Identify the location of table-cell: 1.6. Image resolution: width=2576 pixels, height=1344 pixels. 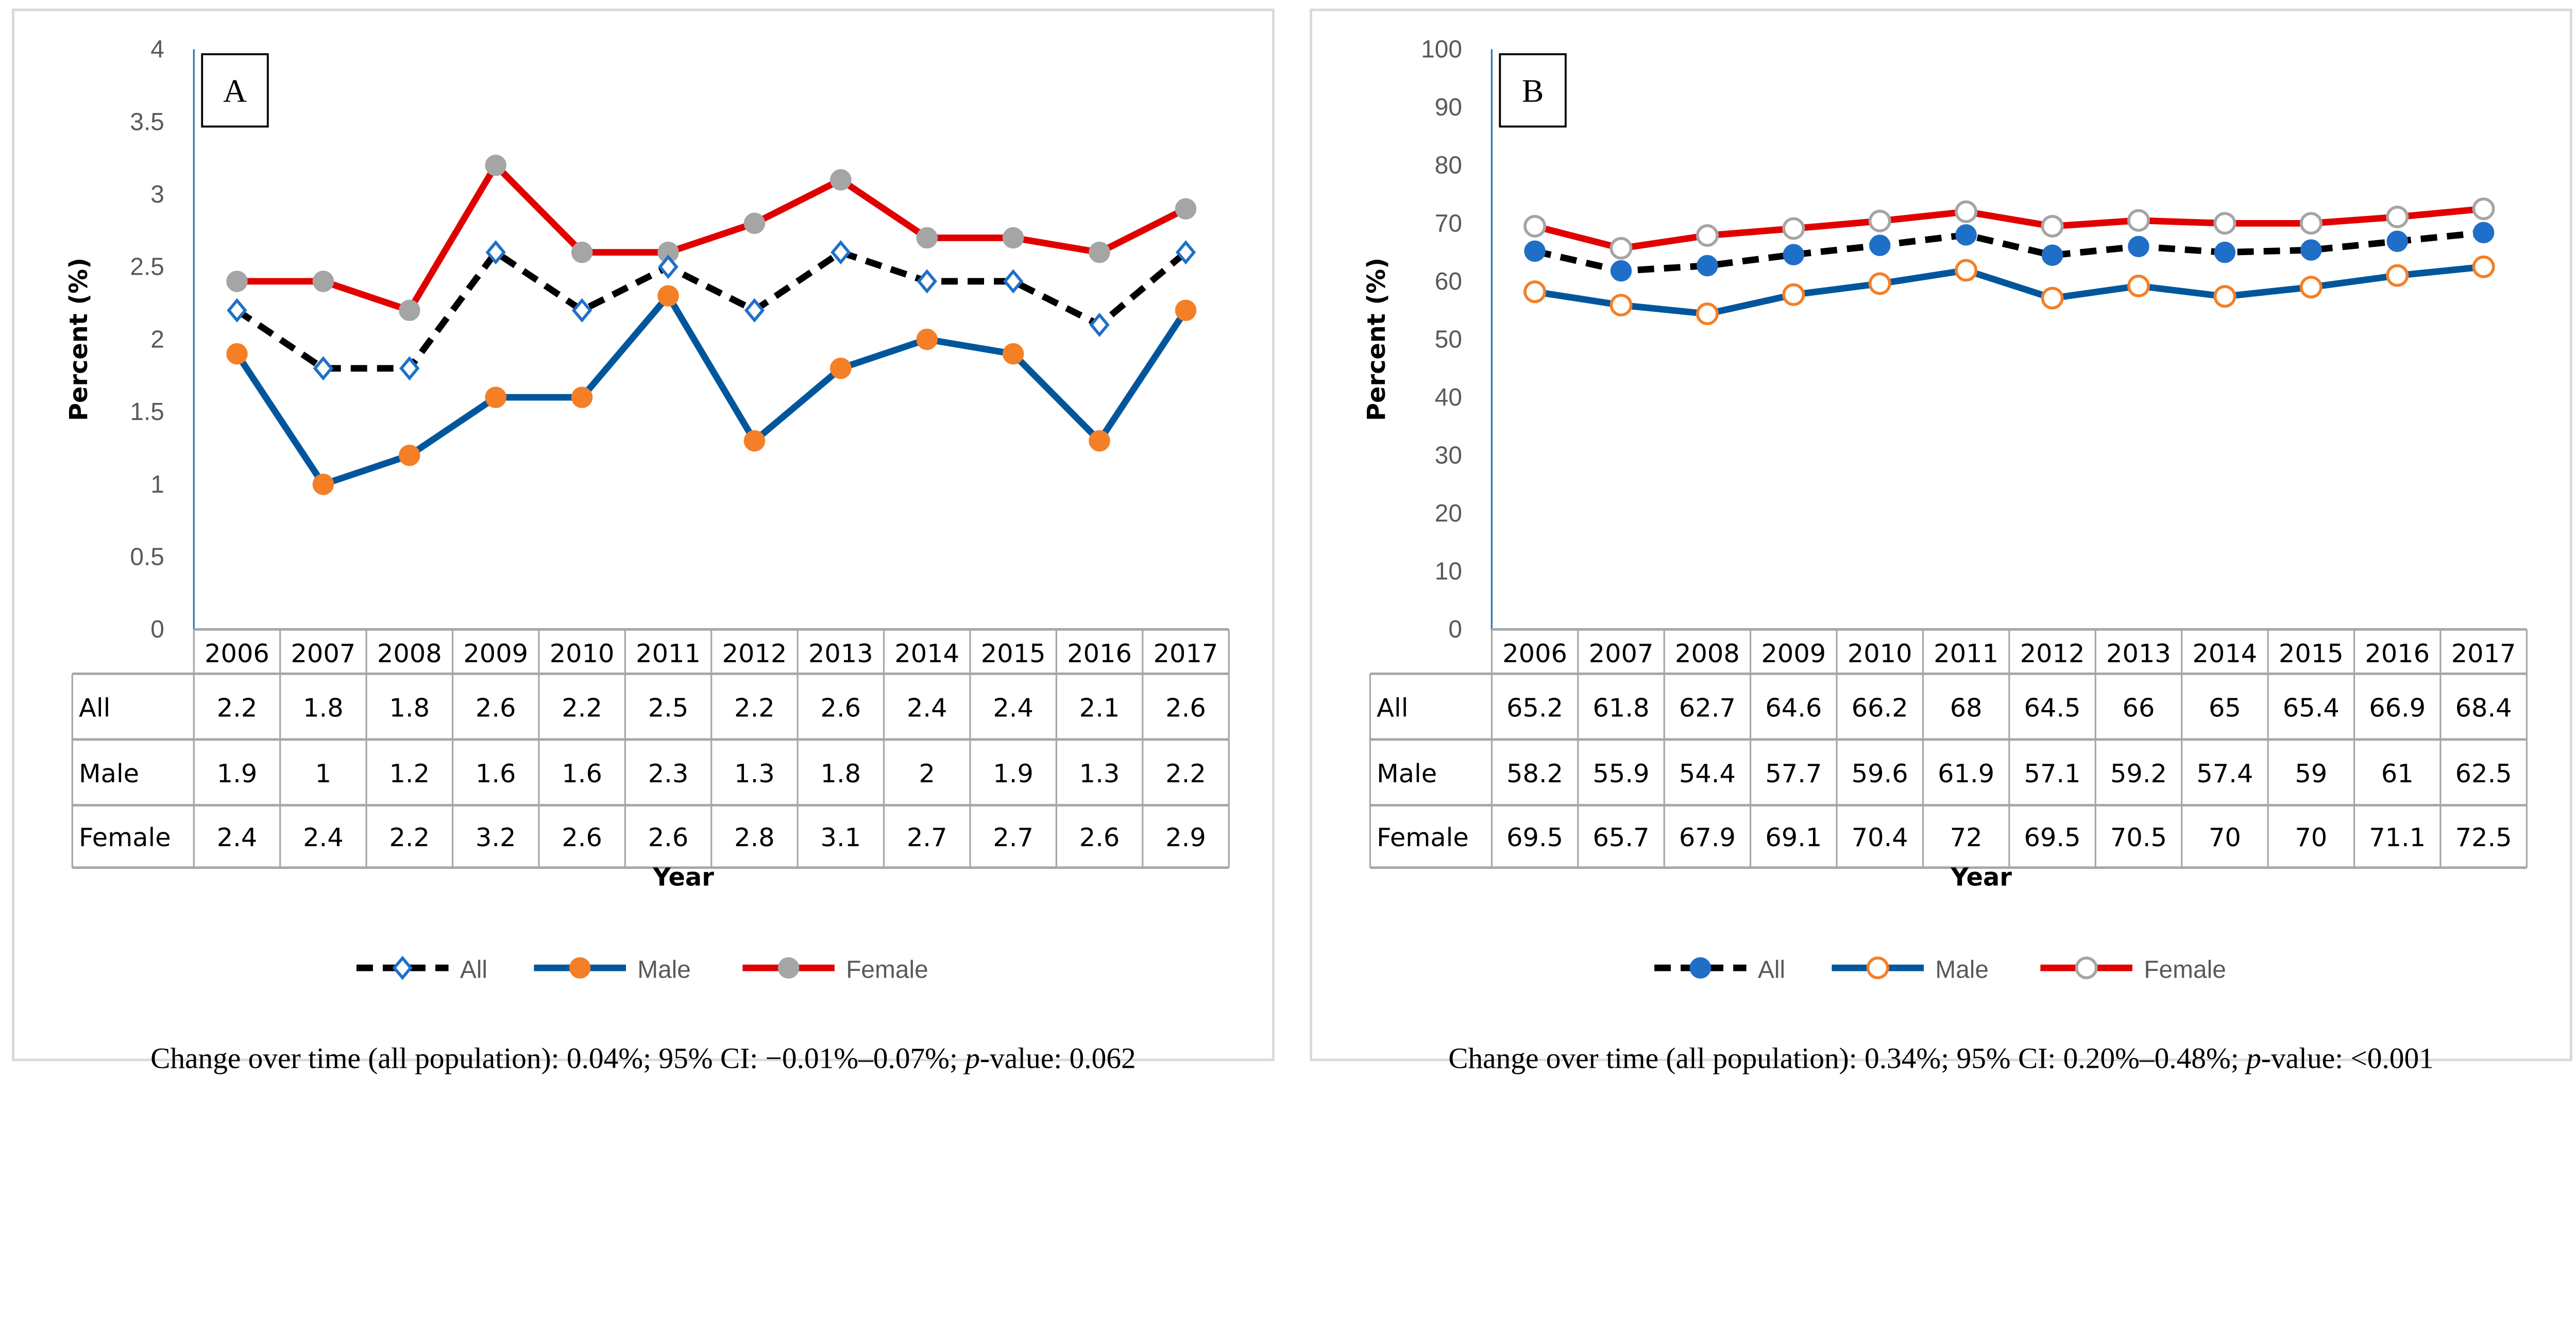
(496, 773).